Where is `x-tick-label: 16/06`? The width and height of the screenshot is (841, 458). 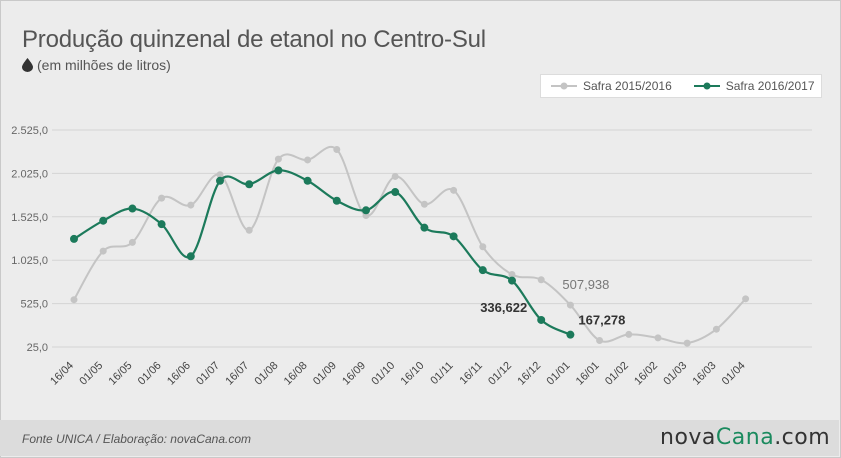
x-tick-label: 16/06 is located at coordinates (179, 374).